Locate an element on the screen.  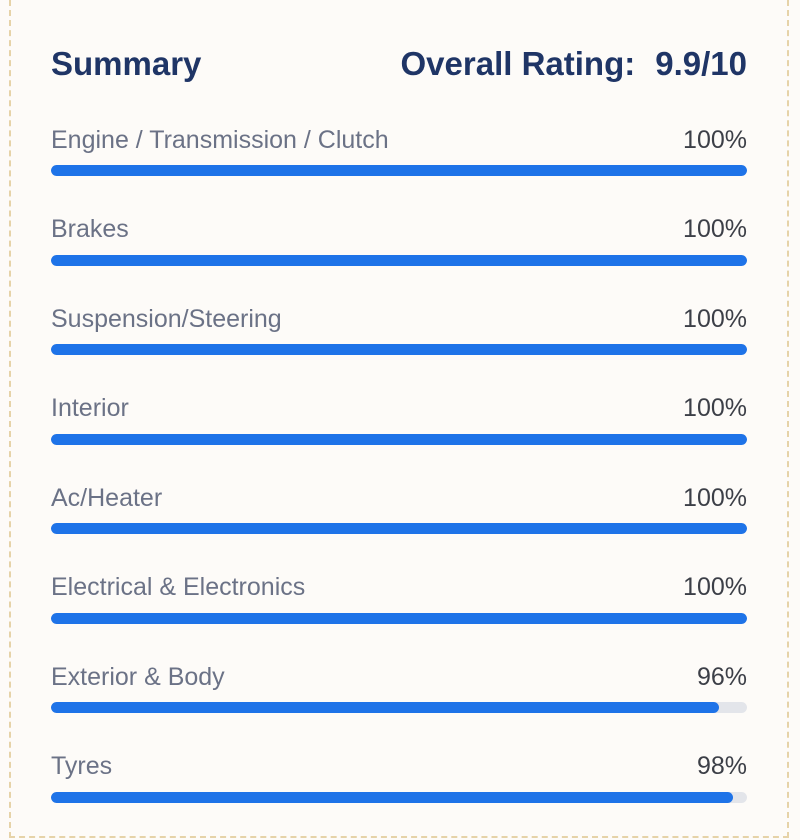
category-row-tyres: Tyres 98% is located at coordinates (399, 794).